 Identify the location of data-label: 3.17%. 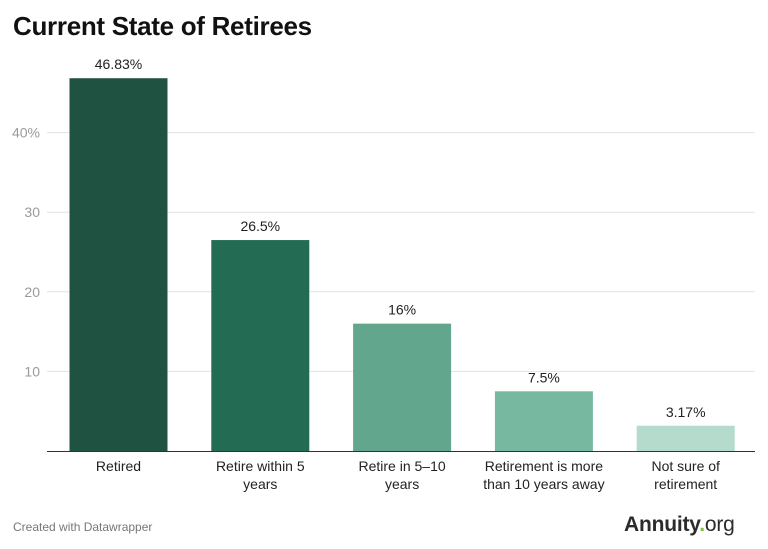
(686, 412).